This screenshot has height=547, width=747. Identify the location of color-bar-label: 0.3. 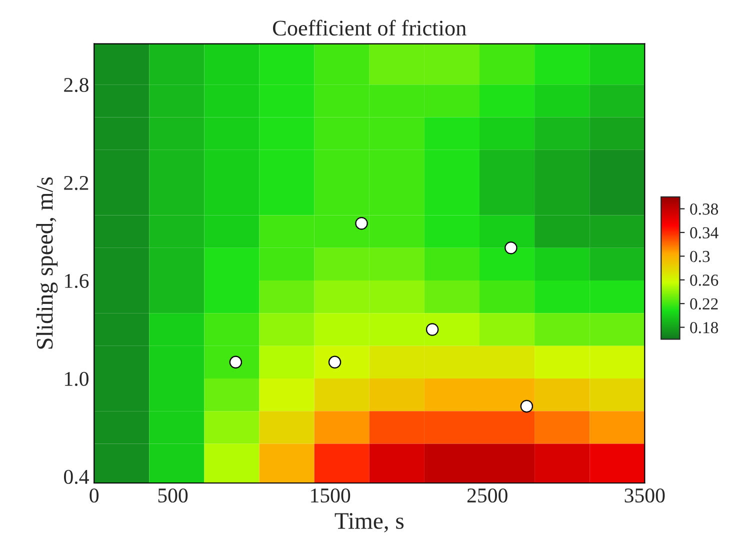
(700, 256).